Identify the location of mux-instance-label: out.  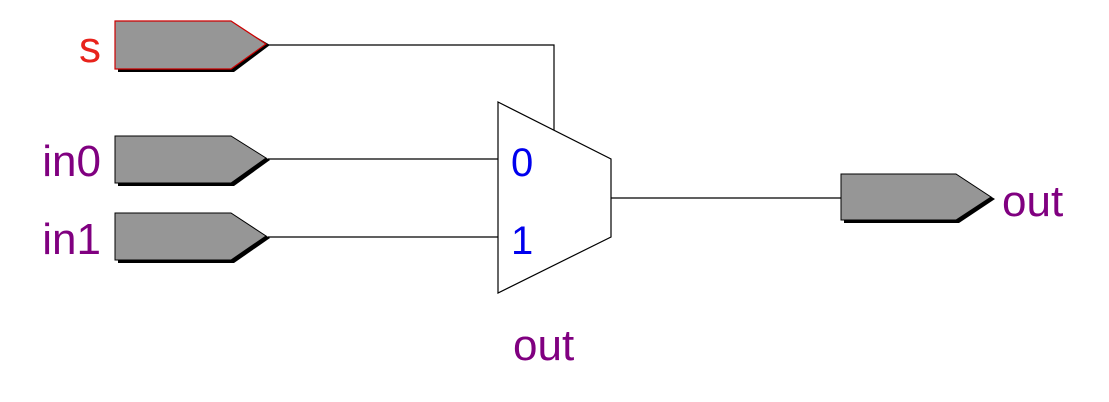
(543, 345).